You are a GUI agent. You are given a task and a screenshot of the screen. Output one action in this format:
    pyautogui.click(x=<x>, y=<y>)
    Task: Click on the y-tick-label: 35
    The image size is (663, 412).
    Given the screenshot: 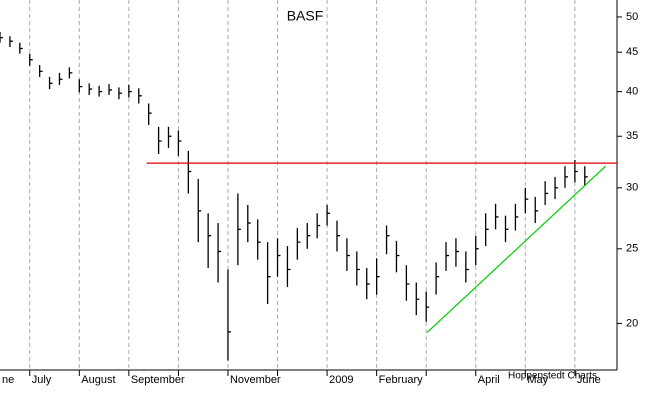 What is the action you would take?
    pyautogui.click(x=632, y=136)
    